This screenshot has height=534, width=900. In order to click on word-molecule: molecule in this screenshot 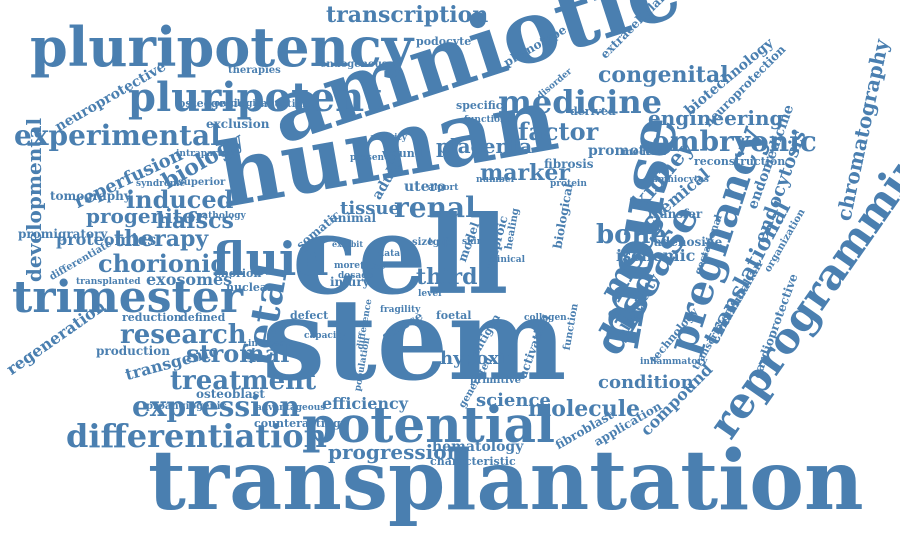, I will do `click(584, 409)`.